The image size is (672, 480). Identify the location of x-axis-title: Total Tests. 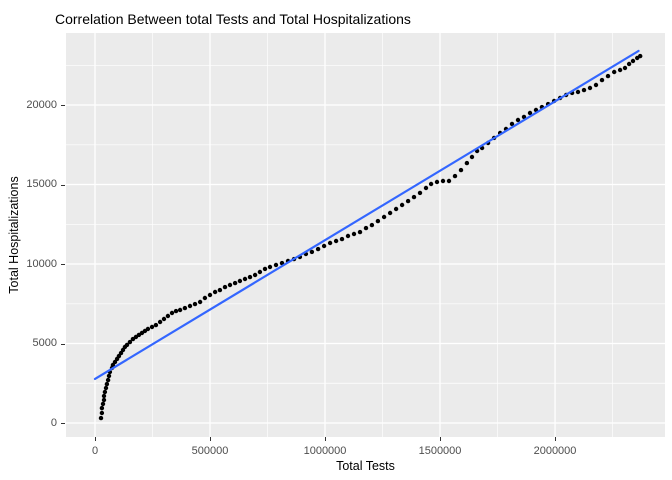
(365, 466).